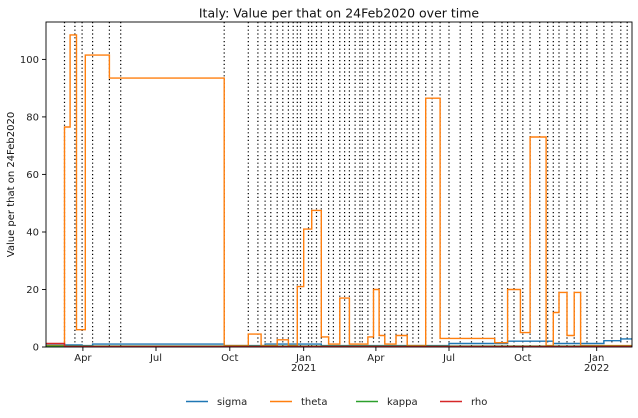 The height and width of the screenshot is (418, 638). Describe the element at coordinates (303, 368) in the screenshot. I see `x-tick-year-label: 2021` at that location.